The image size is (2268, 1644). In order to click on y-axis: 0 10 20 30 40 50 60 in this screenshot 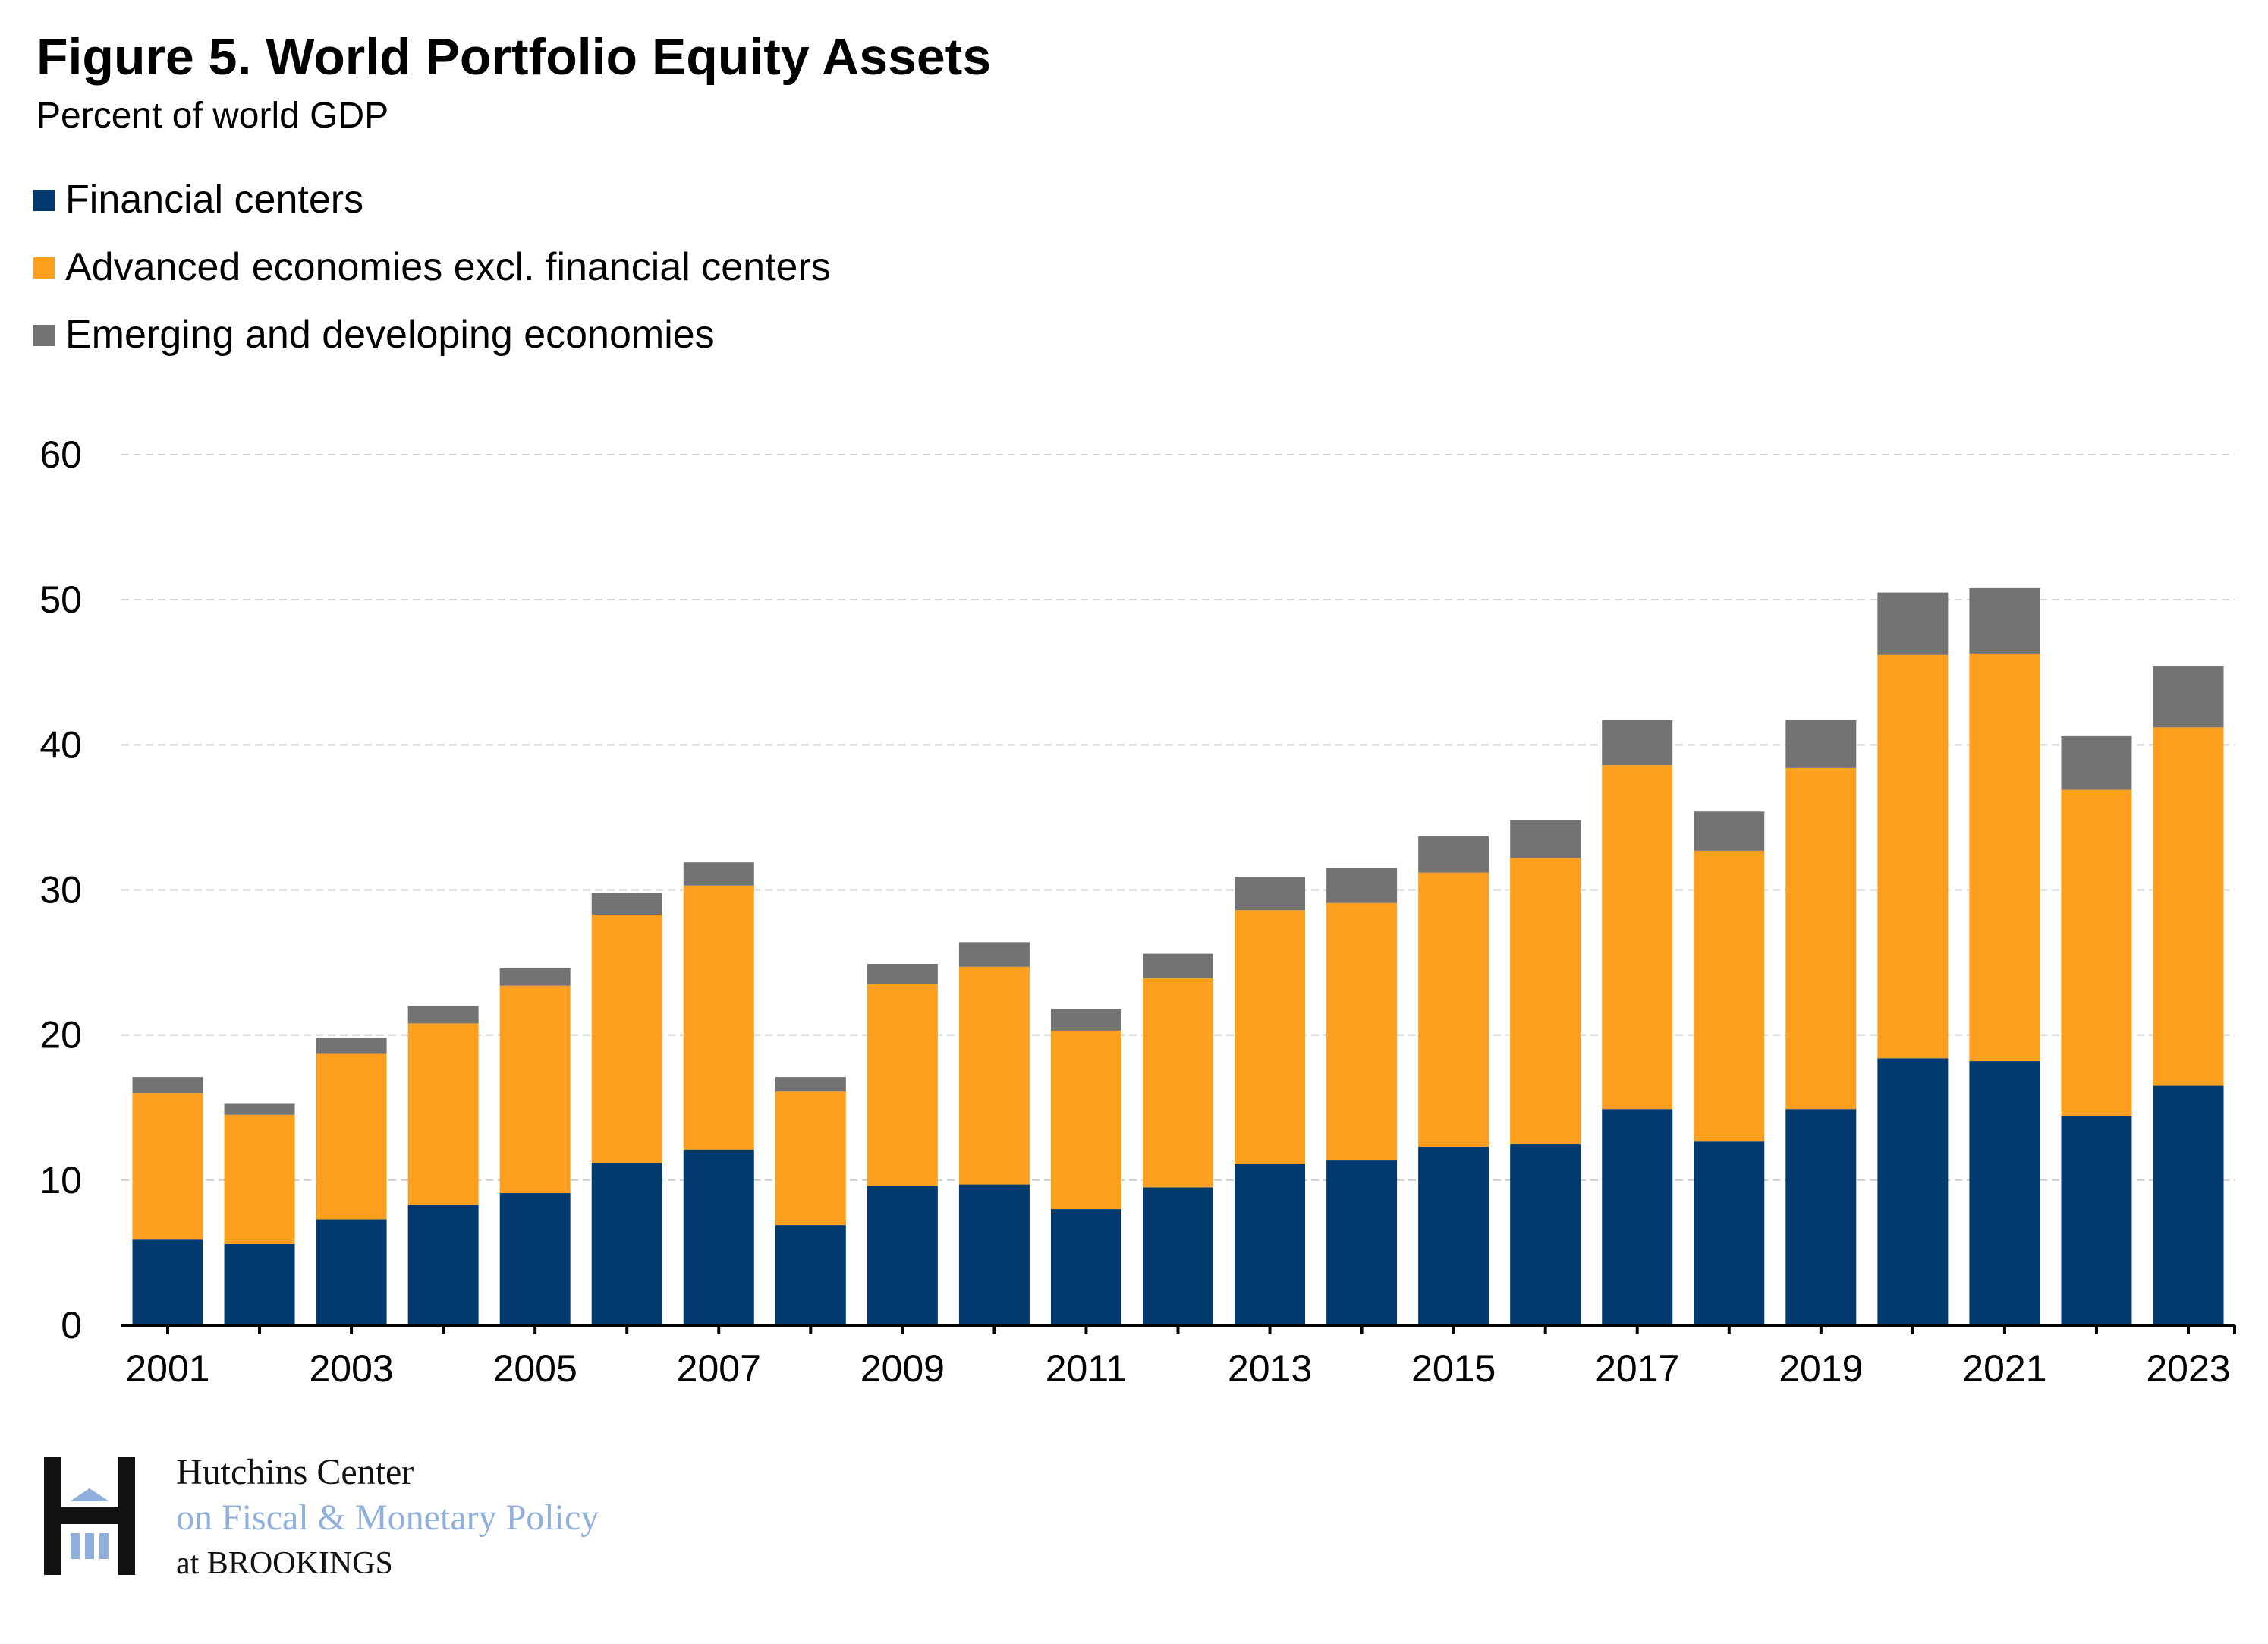, I will do `click(60, 889)`.